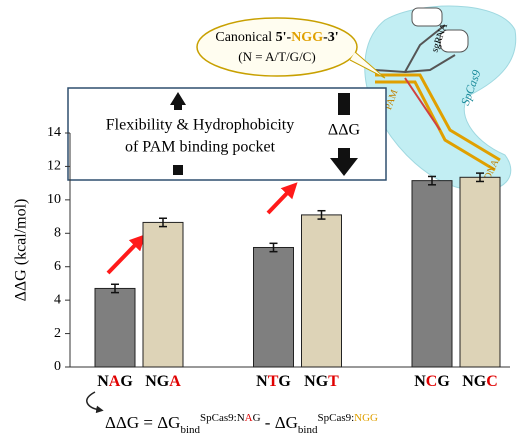 The width and height of the screenshot is (520, 440). I want to click on text-segment: ΔΔG = ΔG, so click(142, 422).